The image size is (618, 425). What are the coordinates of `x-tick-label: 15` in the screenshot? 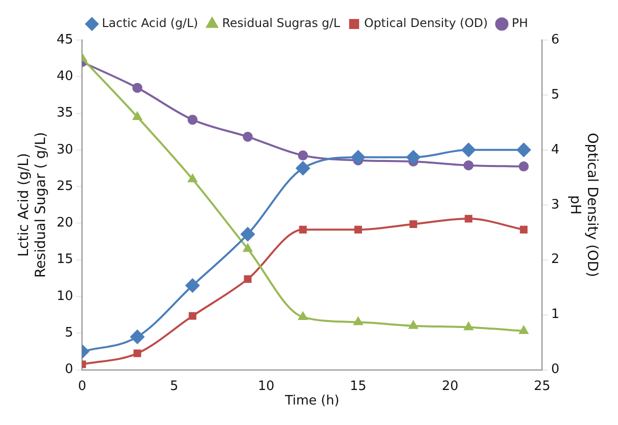 It's located at (358, 386).